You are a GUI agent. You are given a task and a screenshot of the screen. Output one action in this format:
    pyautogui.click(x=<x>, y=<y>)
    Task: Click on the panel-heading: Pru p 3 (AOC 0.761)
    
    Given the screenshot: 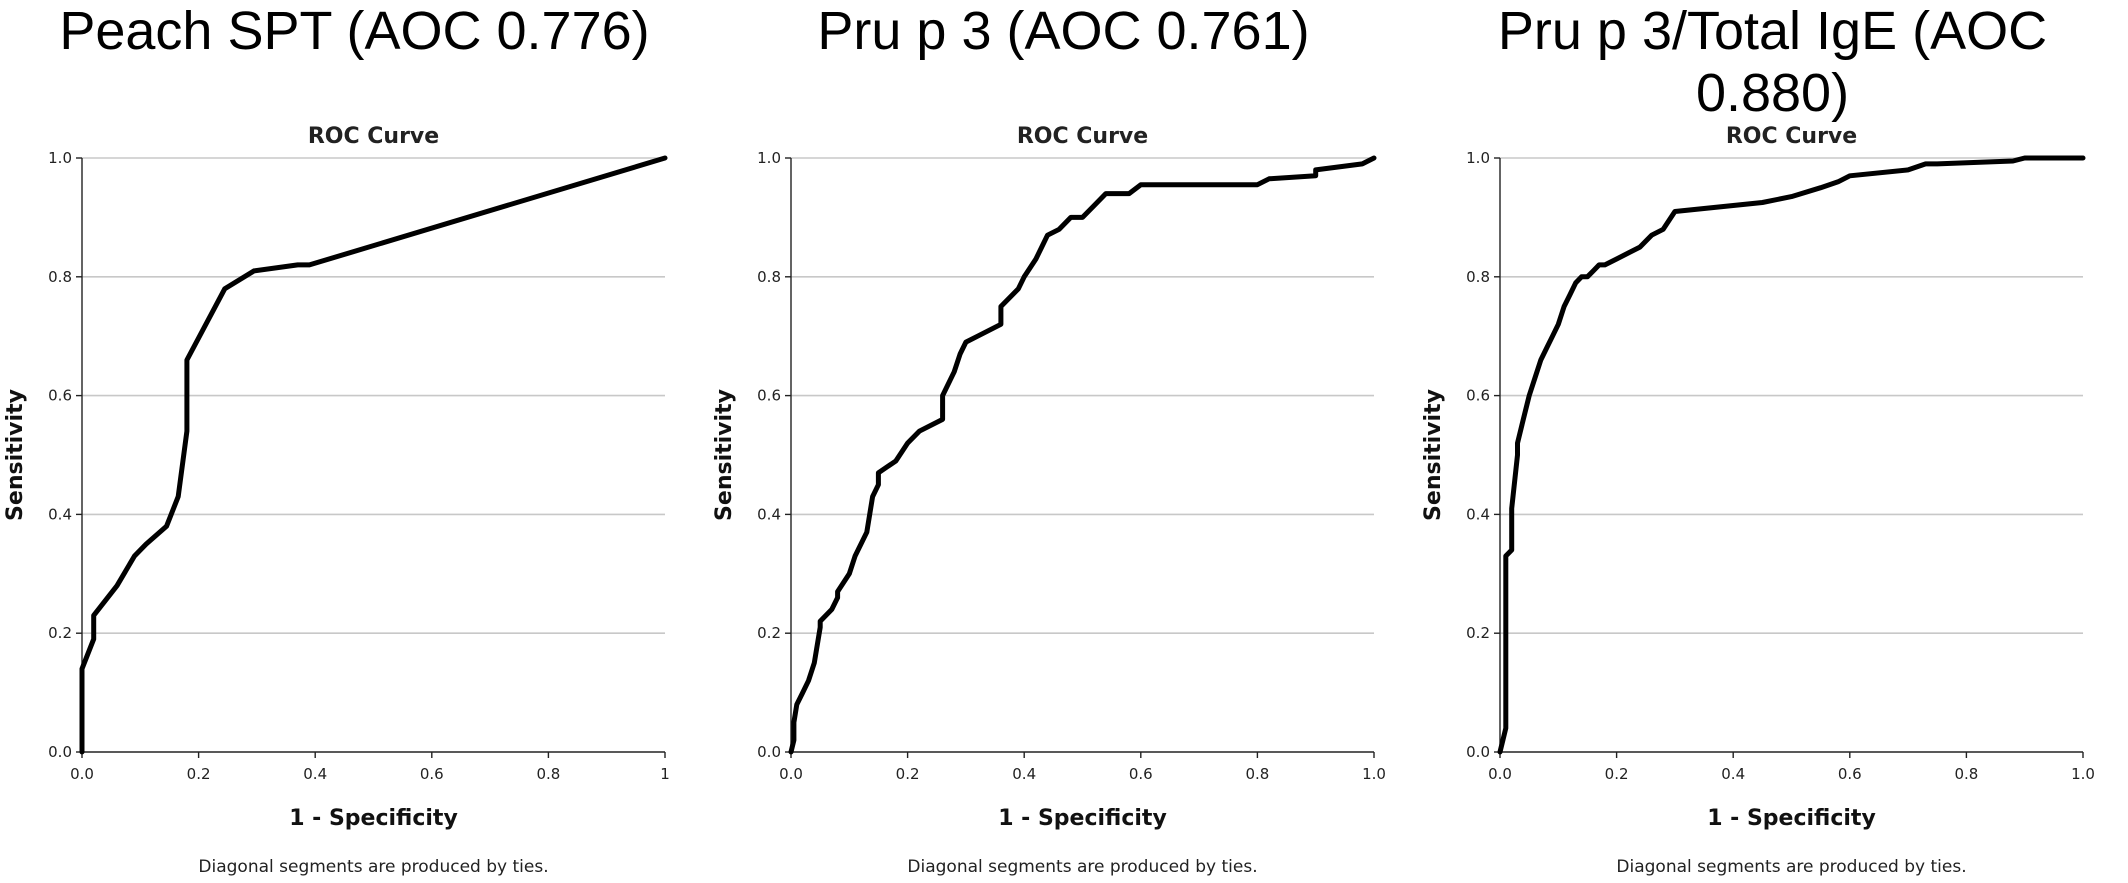 What is the action you would take?
    pyautogui.click(x=1063, y=31)
    